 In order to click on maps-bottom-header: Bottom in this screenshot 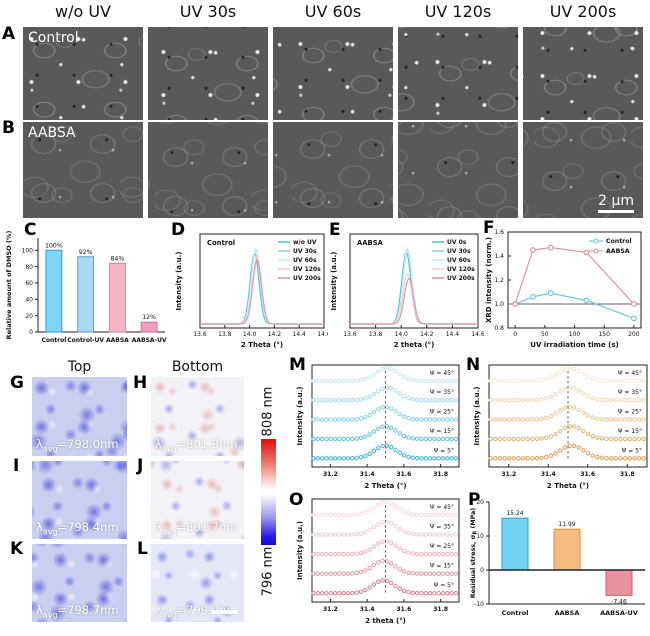, I will do `click(197, 367)`.